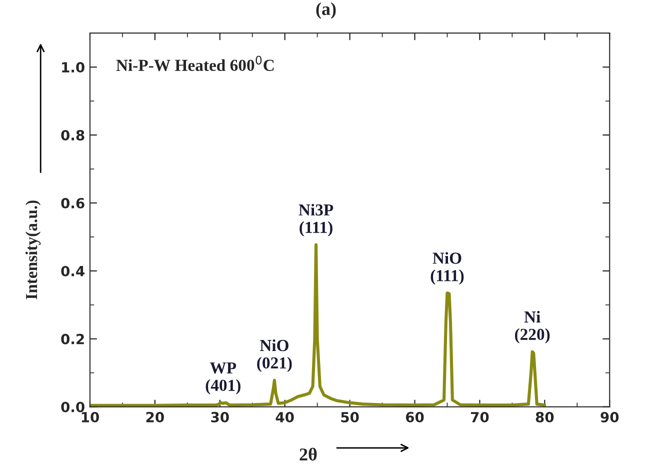 The height and width of the screenshot is (473, 652). I want to click on y-tick-label: 0.8, so click(72, 135).